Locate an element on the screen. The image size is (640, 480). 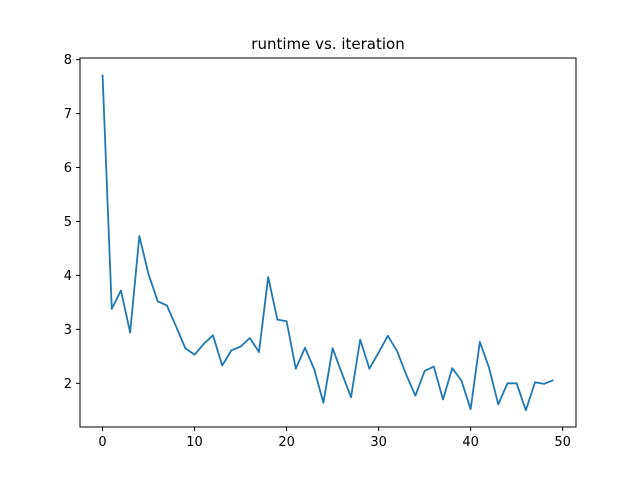
x-tick-label: 50 is located at coordinates (562, 442).